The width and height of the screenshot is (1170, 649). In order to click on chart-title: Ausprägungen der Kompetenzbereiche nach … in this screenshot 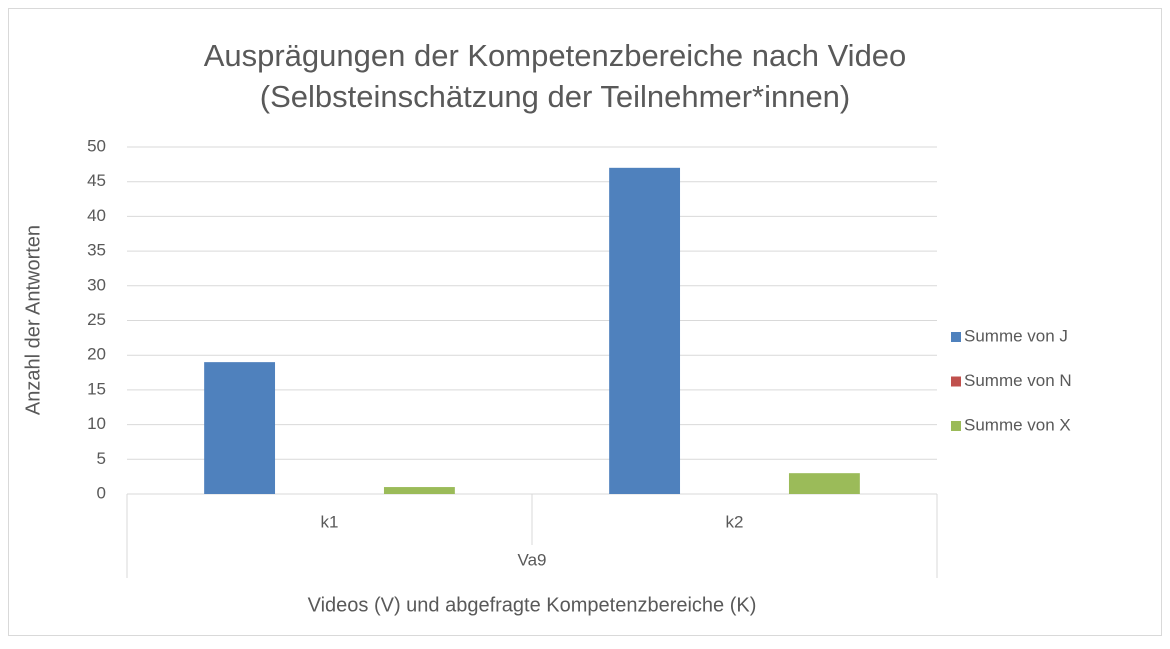, I will do `click(555, 55)`.